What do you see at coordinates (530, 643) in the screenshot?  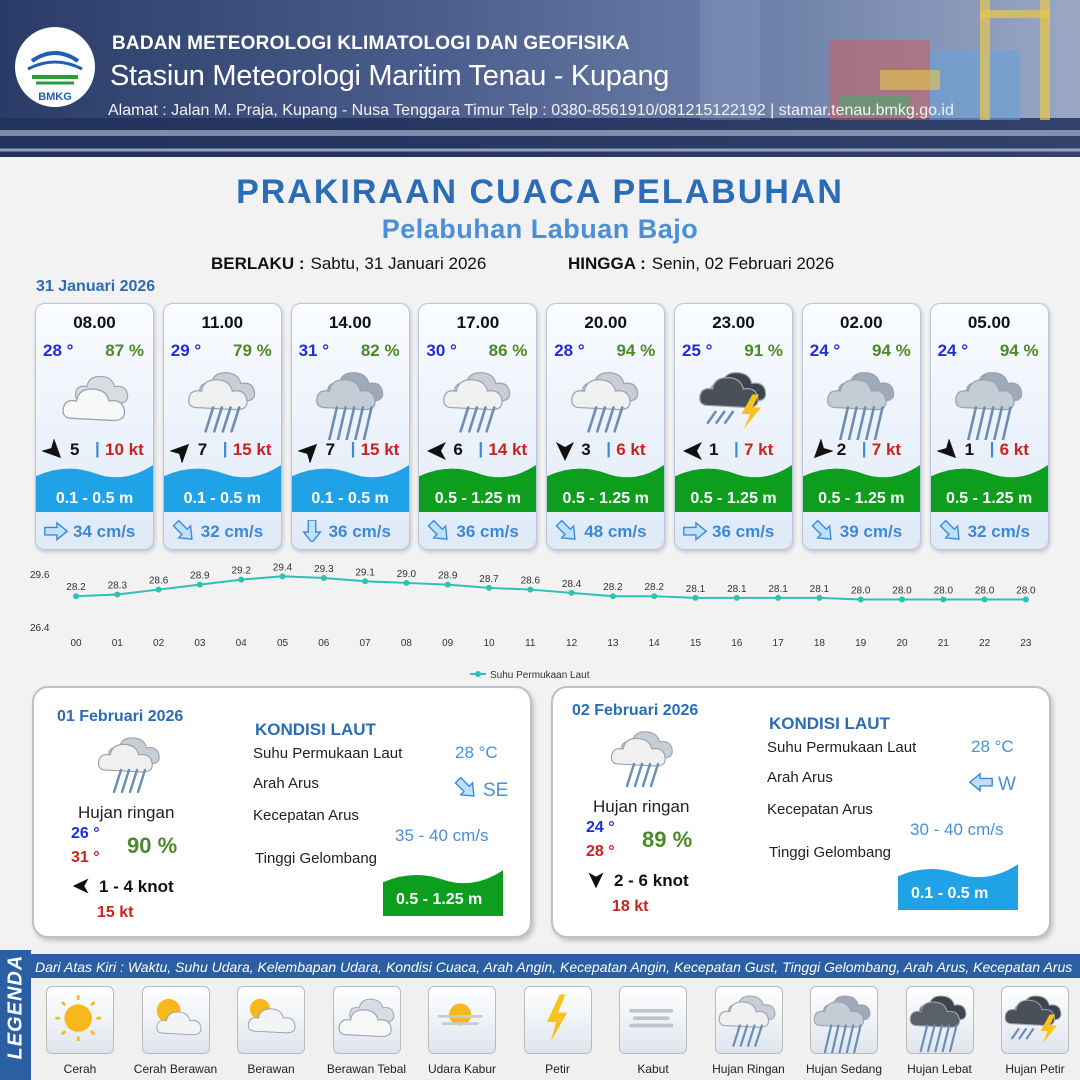 I see `x-tick-label: 11` at bounding box center [530, 643].